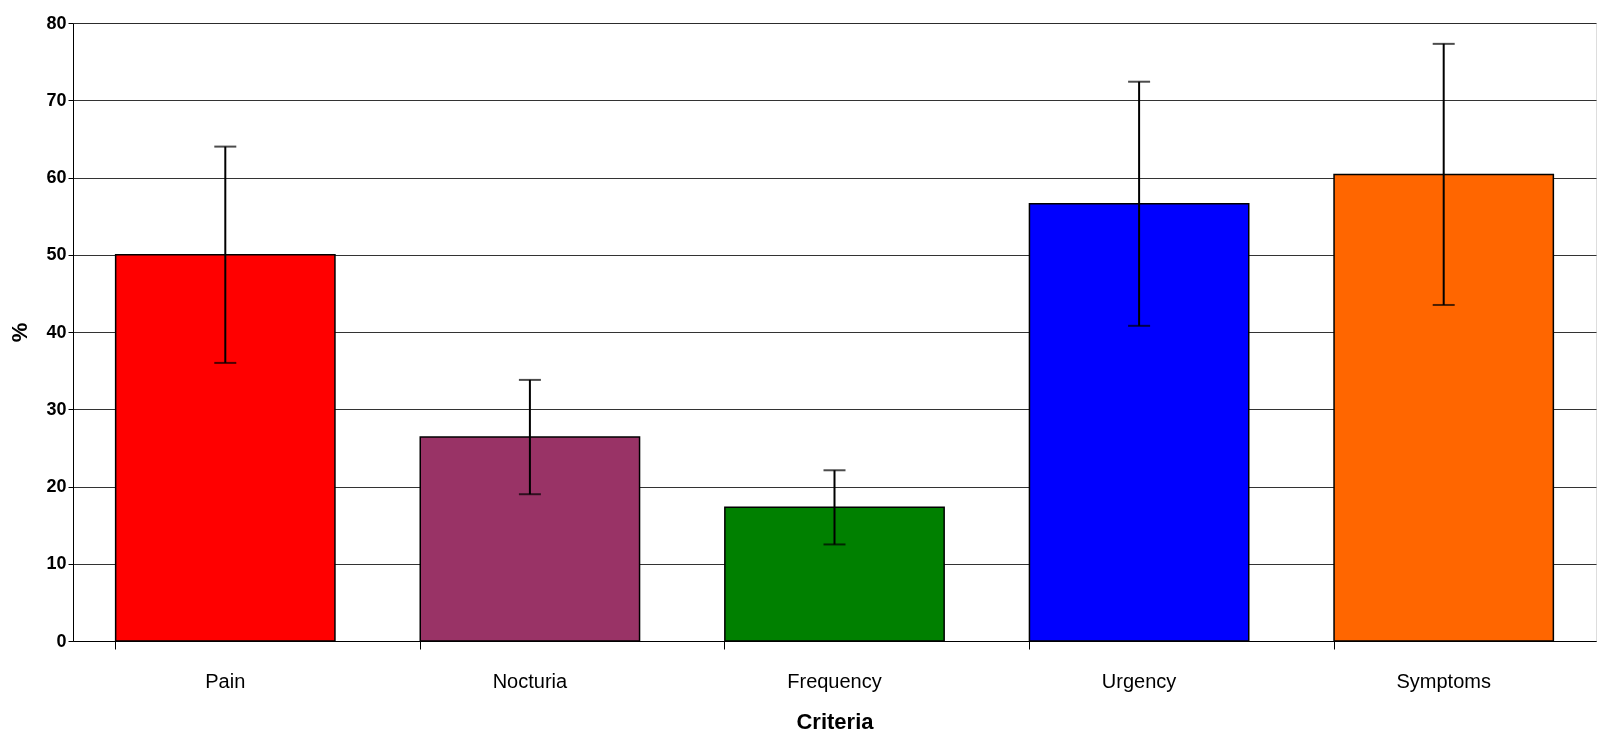 The image size is (1598, 740). I want to click on x-axis-title: Criteria, so click(835, 721).